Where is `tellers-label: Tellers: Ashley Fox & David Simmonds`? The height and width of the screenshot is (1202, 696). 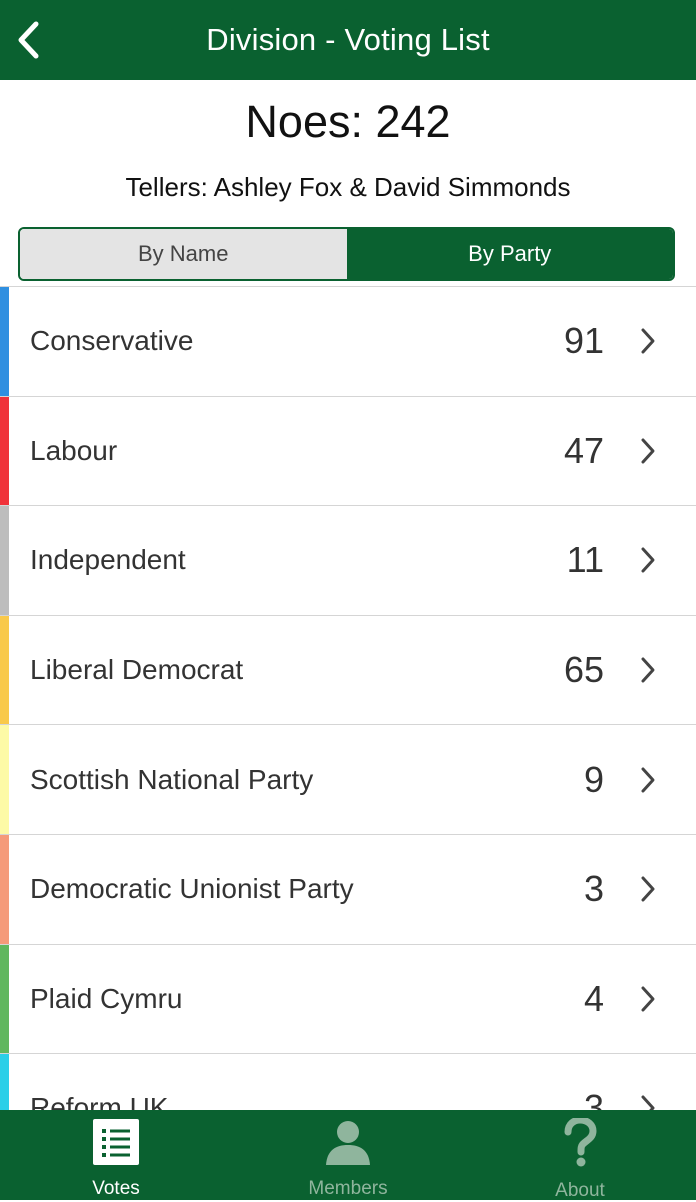
tellers-label: Tellers: Ashley Fox & David Simmonds is located at coordinates (348, 187).